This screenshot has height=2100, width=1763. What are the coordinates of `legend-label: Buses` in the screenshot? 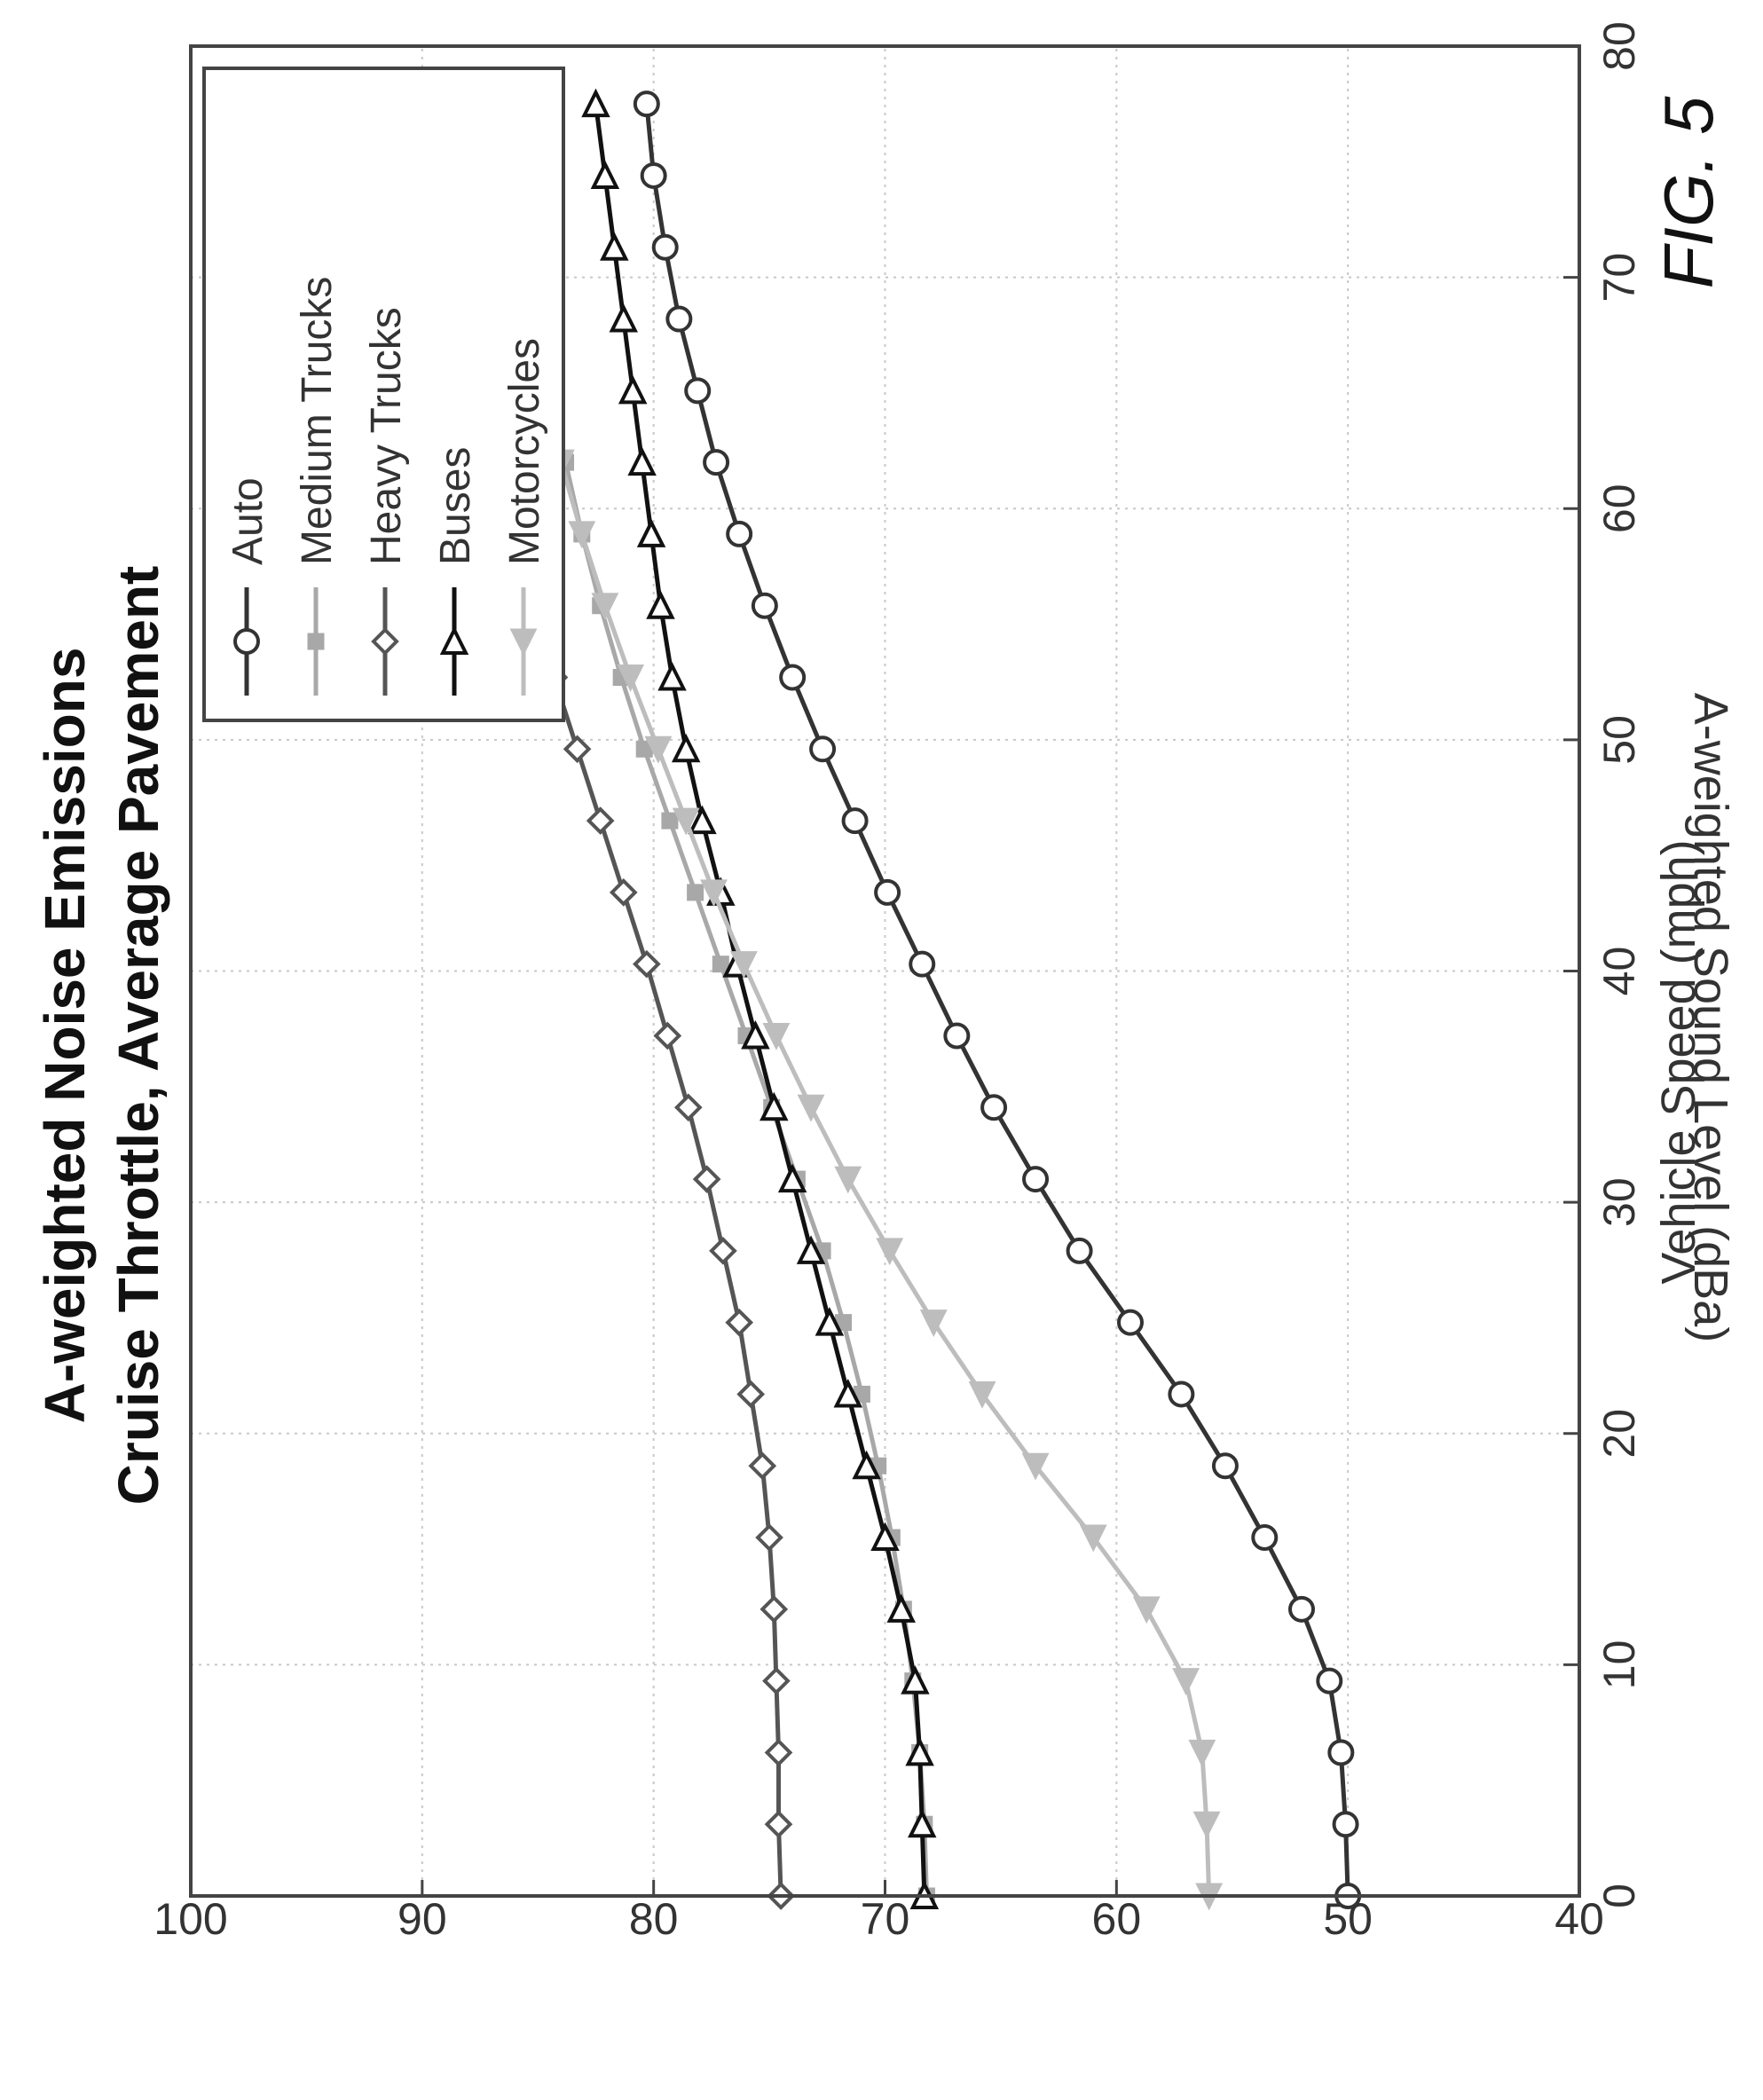 It's located at (456, 506).